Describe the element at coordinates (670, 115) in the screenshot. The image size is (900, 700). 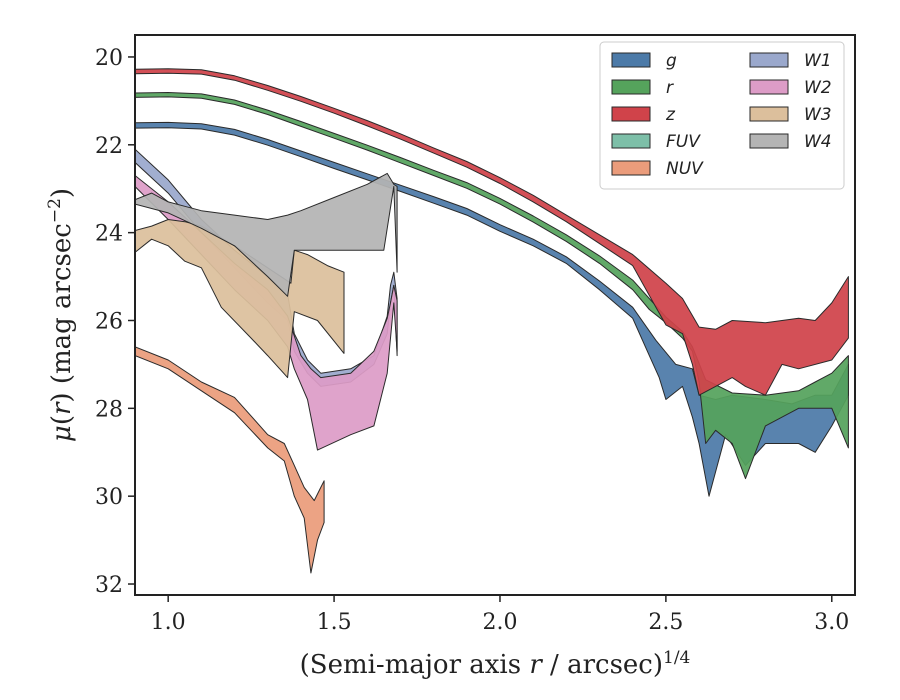
I see `legend-label-z: z` at that location.